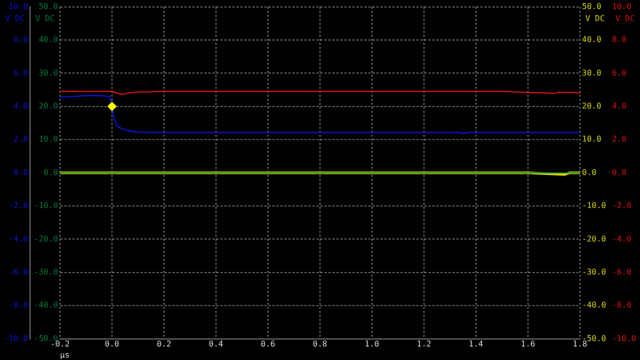 The height and width of the screenshot is (360, 640). Describe the element at coordinates (320, 344) in the screenshot. I see `x-tick-label: 0.8` at that location.